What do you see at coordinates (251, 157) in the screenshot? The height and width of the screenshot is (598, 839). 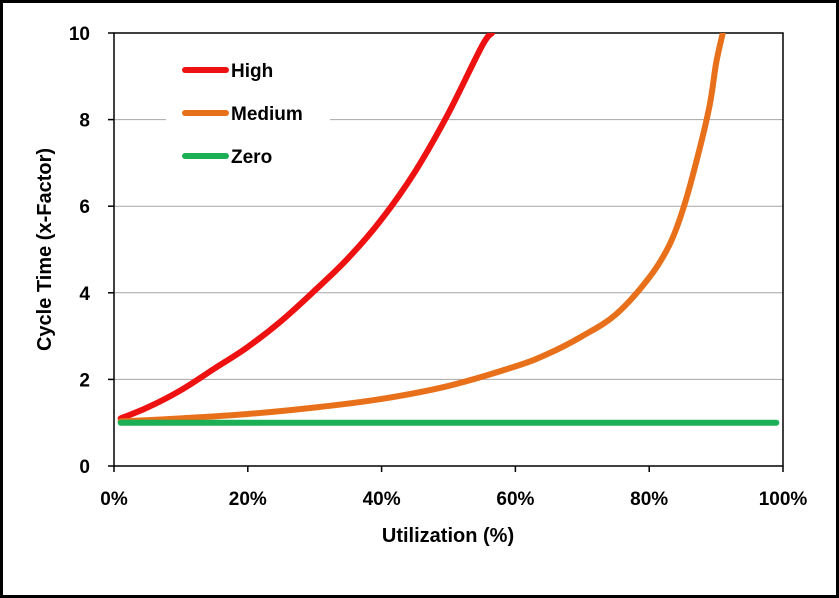 I see `legend-label-zero: Zero` at bounding box center [251, 157].